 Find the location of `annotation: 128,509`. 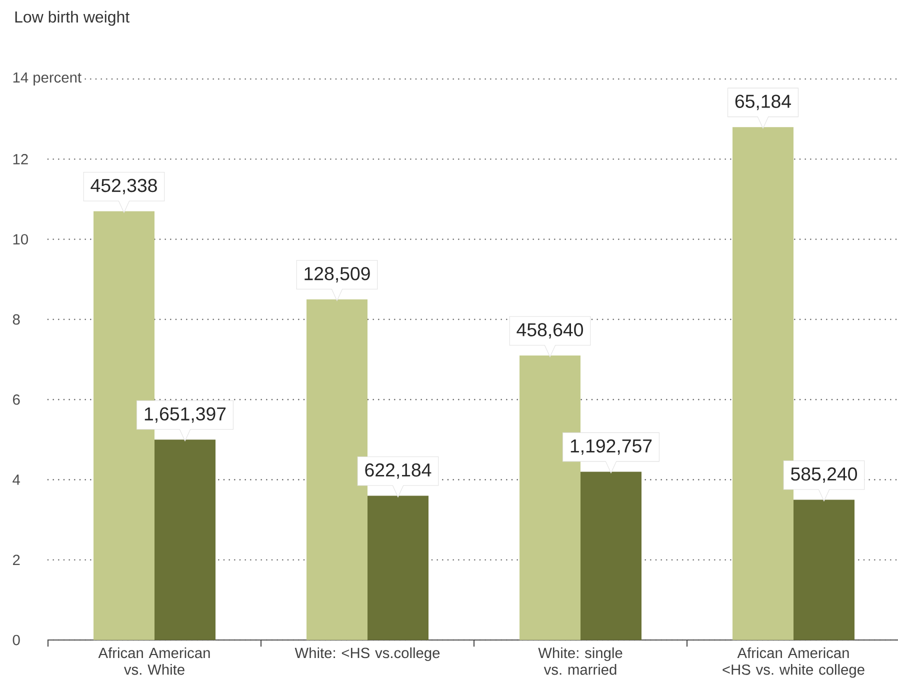

annotation: 128,509 is located at coordinates (337, 274).